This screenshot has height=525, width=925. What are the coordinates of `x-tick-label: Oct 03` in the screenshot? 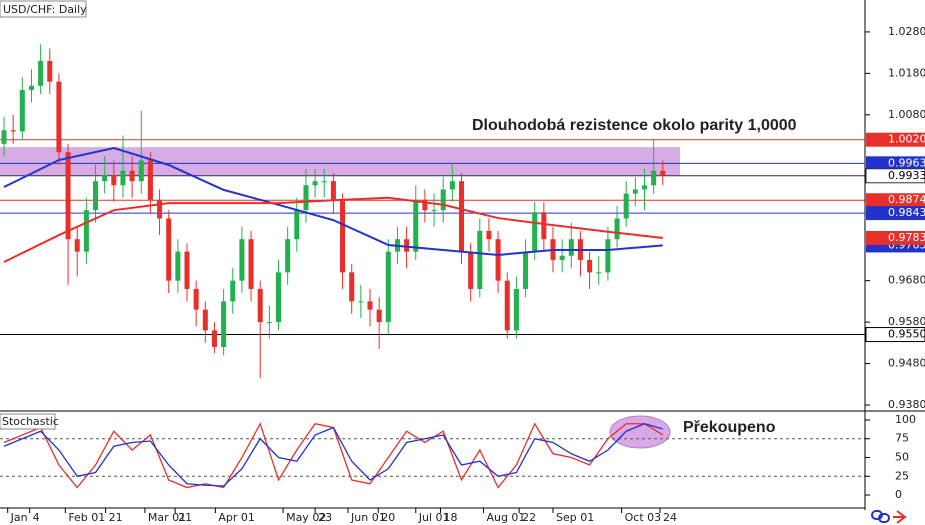 It's located at (643, 517).